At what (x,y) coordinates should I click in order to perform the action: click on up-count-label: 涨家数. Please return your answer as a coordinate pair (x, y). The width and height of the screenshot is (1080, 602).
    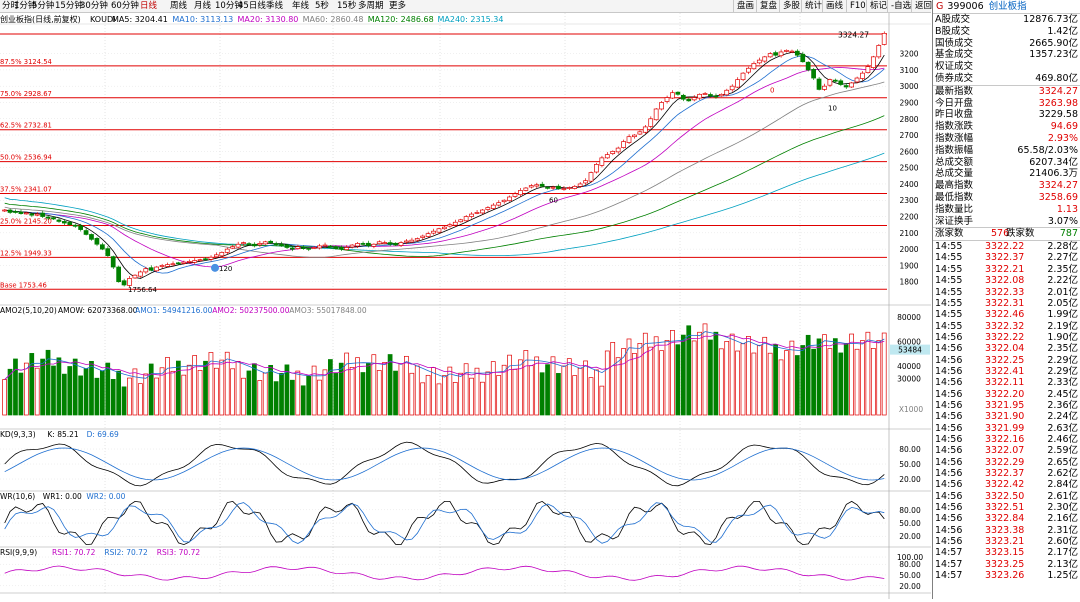
    Looking at the image, I should click on (949, 234).